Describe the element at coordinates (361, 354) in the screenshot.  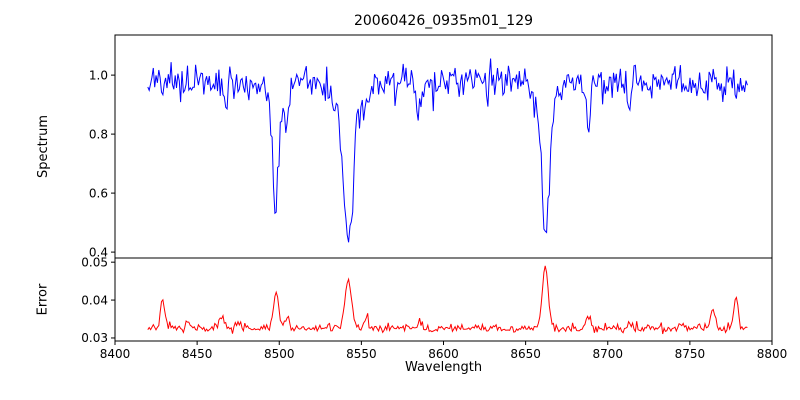
I see `x-tick-label: 8550` at that location.